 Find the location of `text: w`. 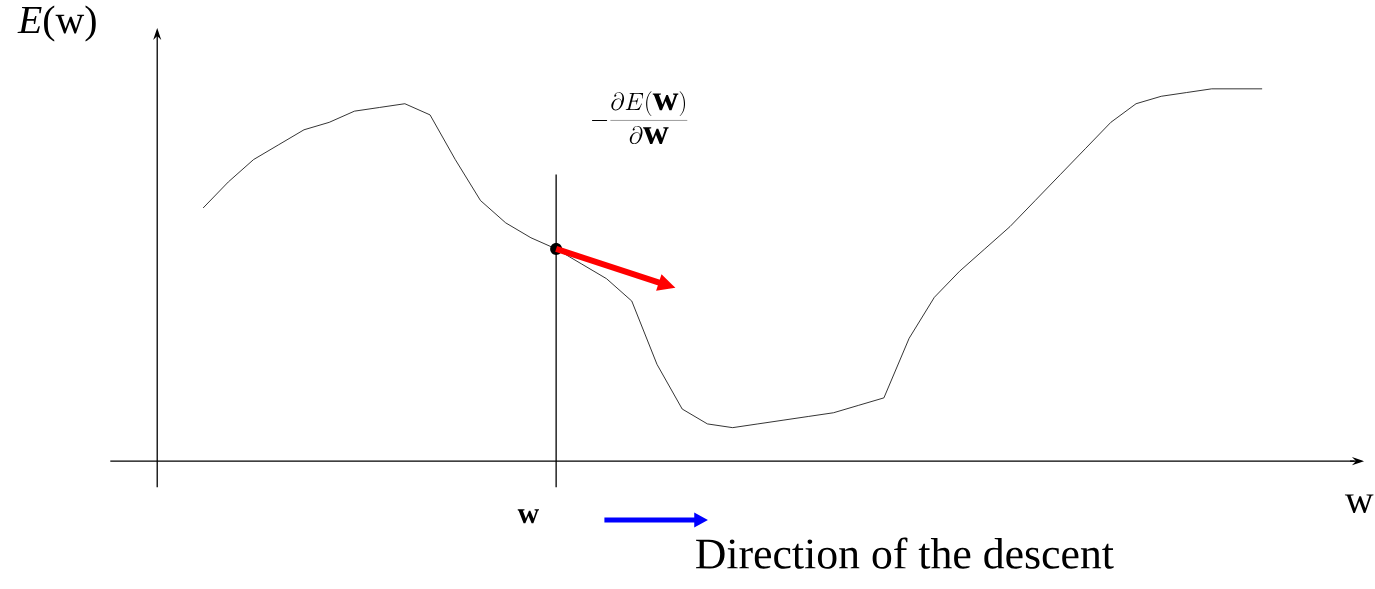

text: w is located at coordinates (528, 516).